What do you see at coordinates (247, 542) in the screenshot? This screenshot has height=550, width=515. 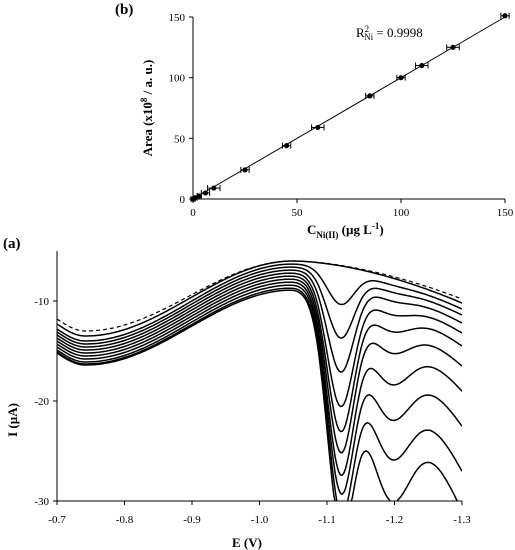 I see `a-x-axis-label: E (V)` at bounding box center [247, 542].